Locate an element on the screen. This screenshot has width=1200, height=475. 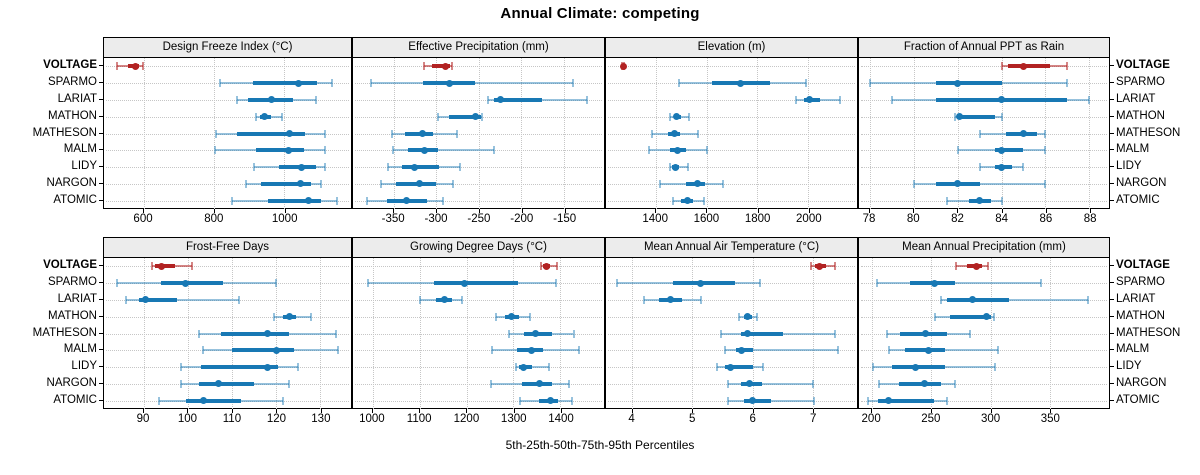
site-label-right-lariat: LARIAT is located at coordinates (1136, 298).